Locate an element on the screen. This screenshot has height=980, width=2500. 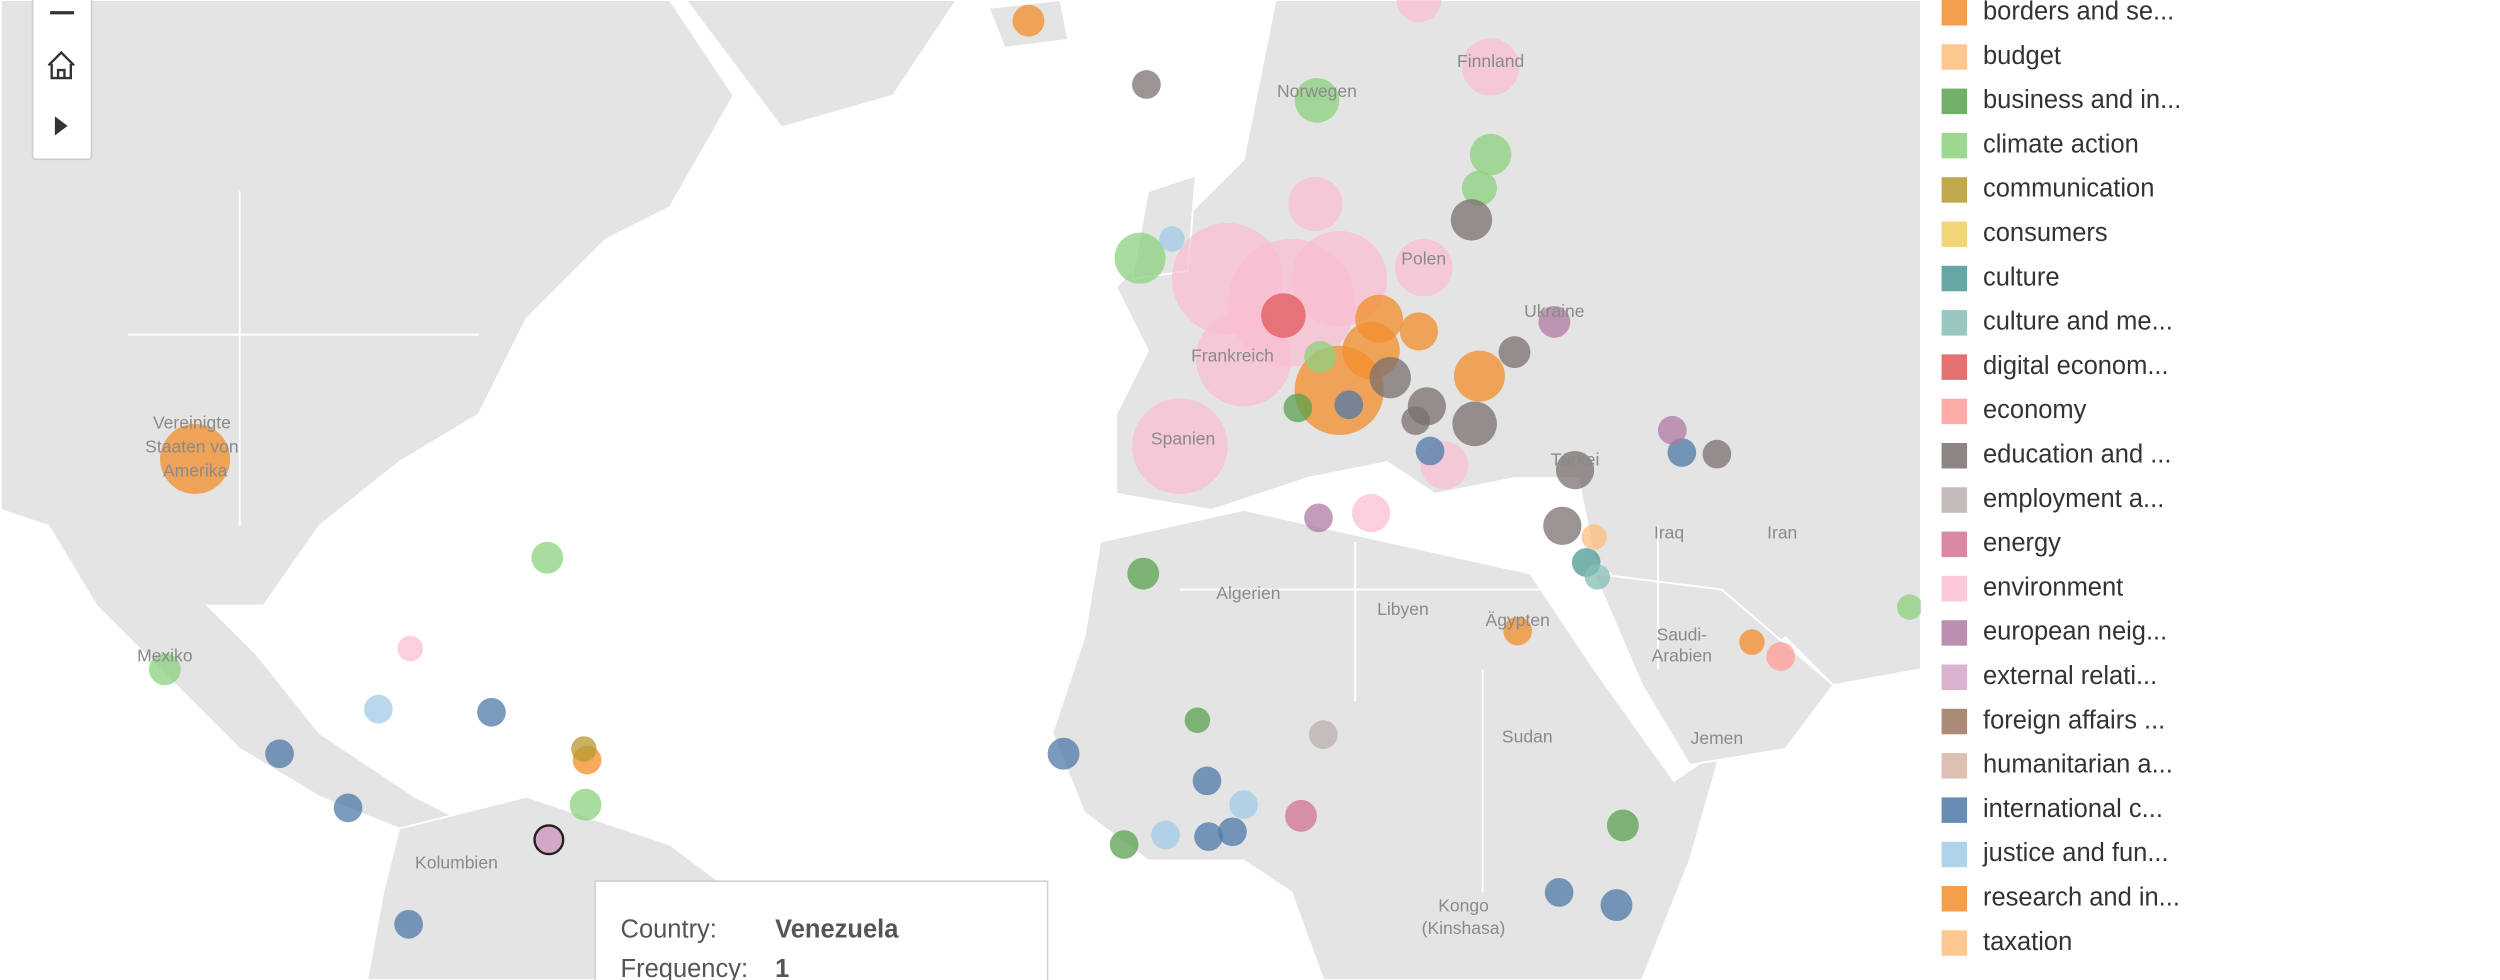
legend-label: budget is located at coordinates (2022, 56).